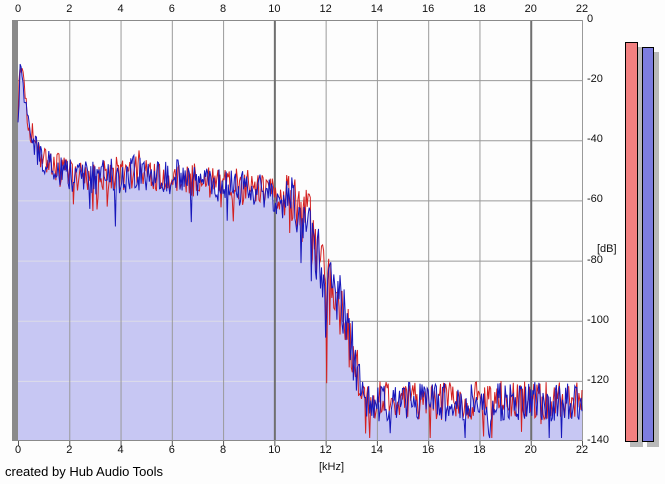  What do you see at coordinates (530, 450) in the screenshot?
I see `x-tick-label-bottom: 20` at bounding box center [530, 450].